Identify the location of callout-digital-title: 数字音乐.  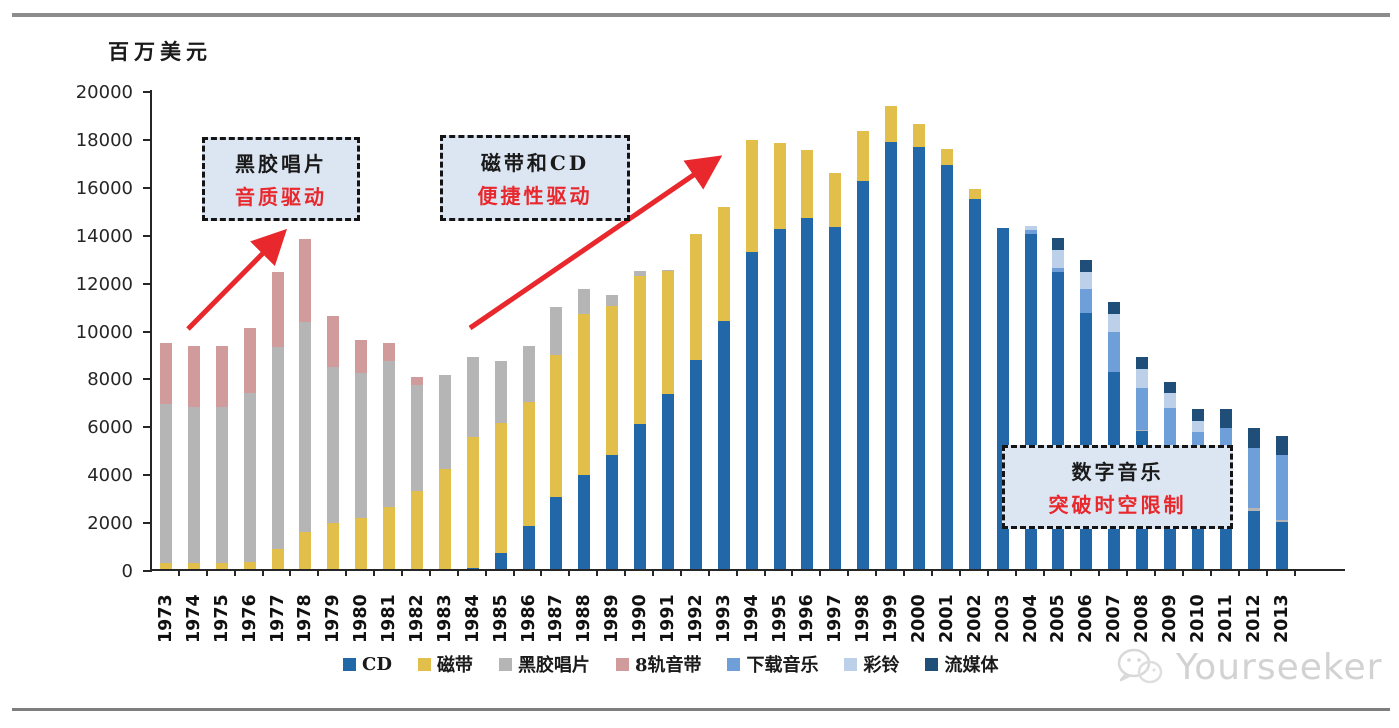
(1117, 472).